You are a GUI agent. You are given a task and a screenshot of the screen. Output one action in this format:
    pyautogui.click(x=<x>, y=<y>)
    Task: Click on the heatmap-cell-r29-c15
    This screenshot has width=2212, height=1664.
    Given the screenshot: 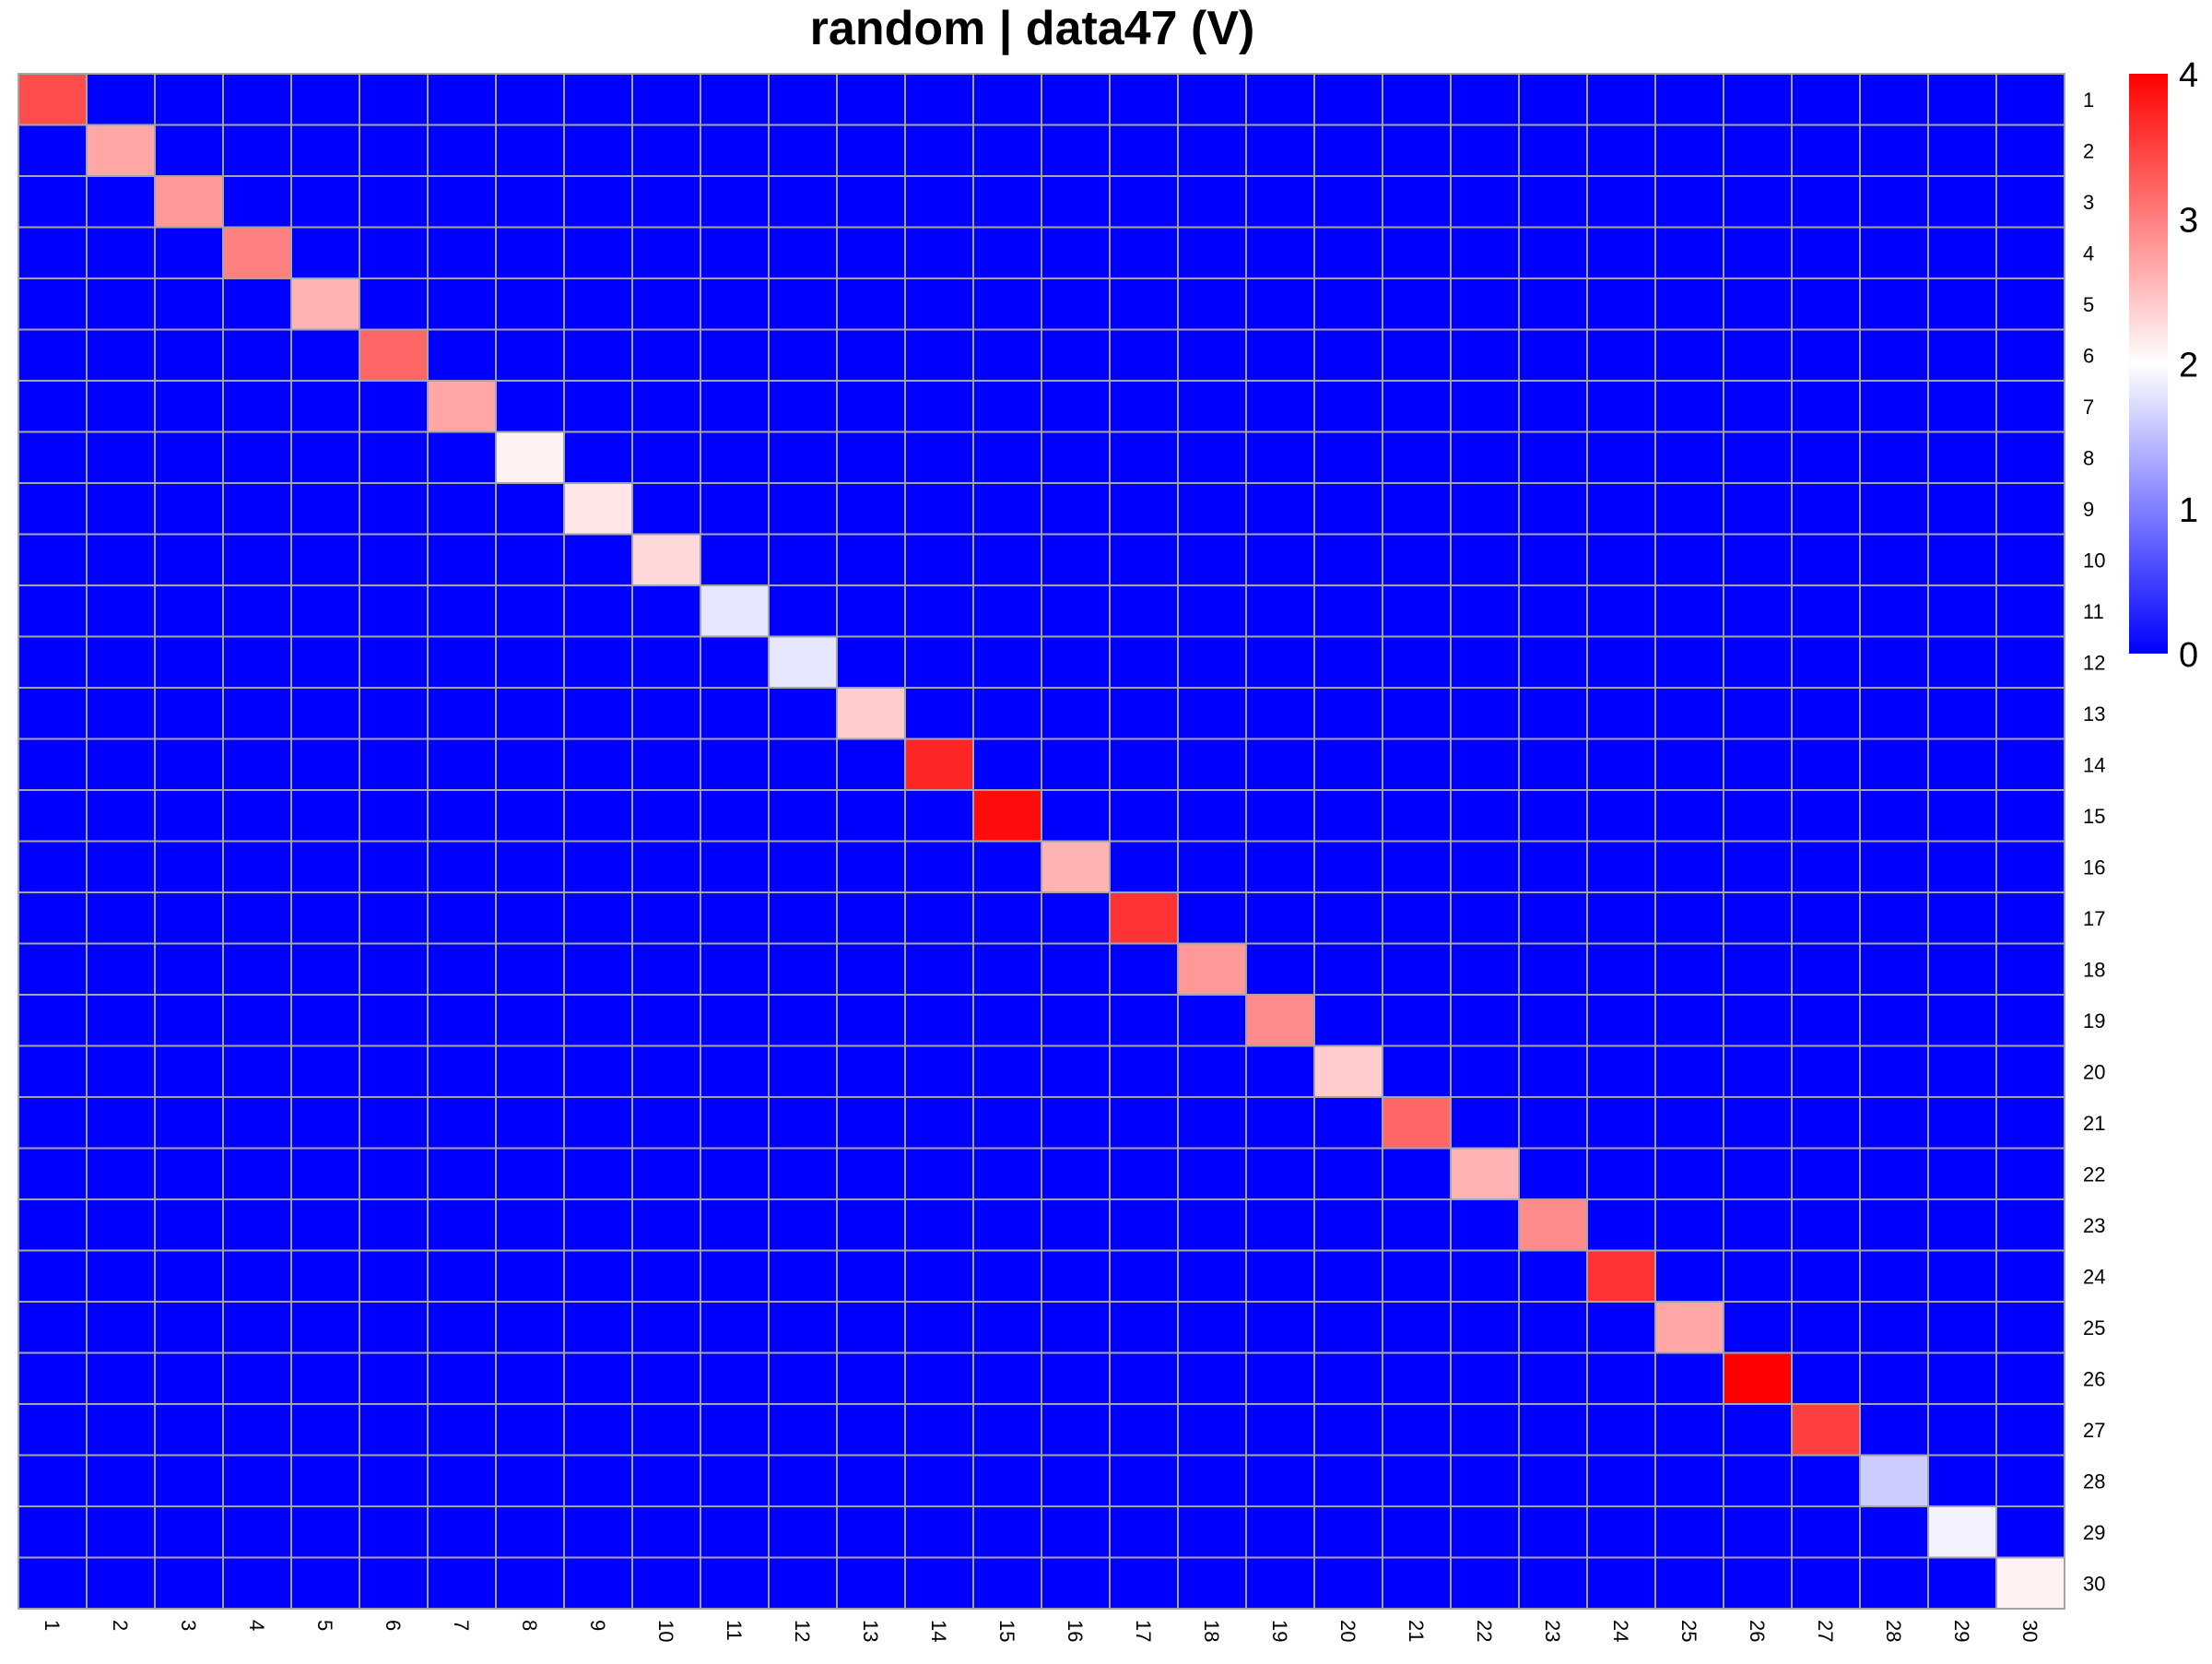 What is the action you would take?
    pyautogui.click(x=1007, y=1532)
    